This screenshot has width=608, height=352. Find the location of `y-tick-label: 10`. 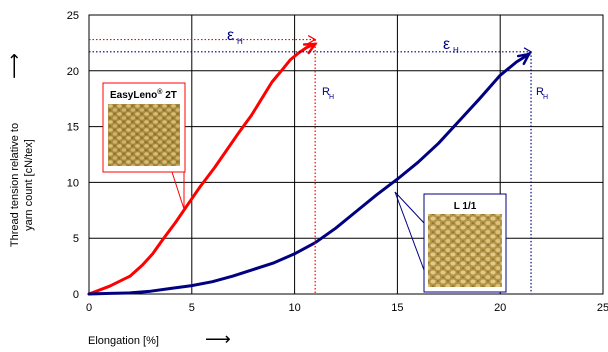

y-tick-label: 10 is located at coordinates (73, 183).